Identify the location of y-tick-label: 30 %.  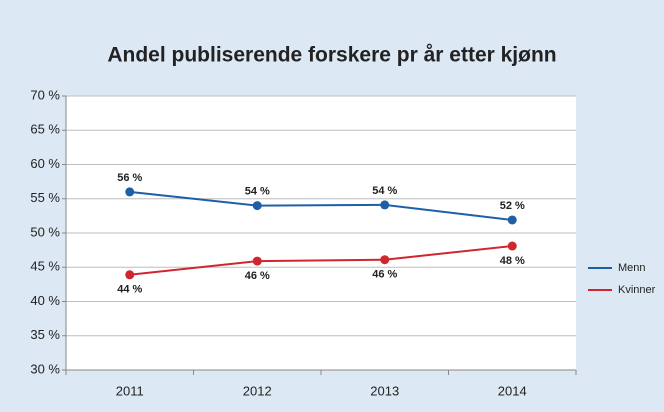
(45, 368).